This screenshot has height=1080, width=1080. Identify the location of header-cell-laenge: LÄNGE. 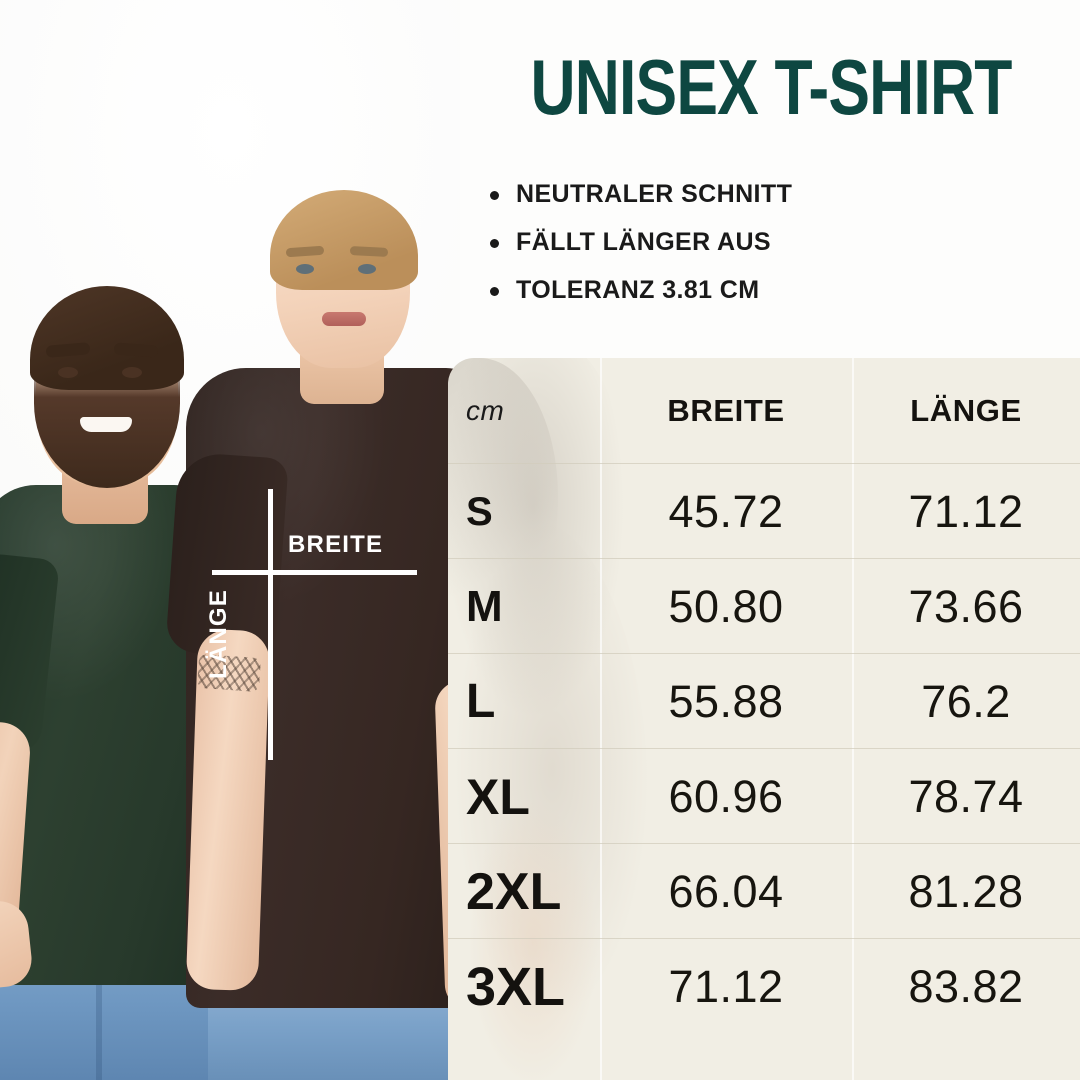
(966, 410).